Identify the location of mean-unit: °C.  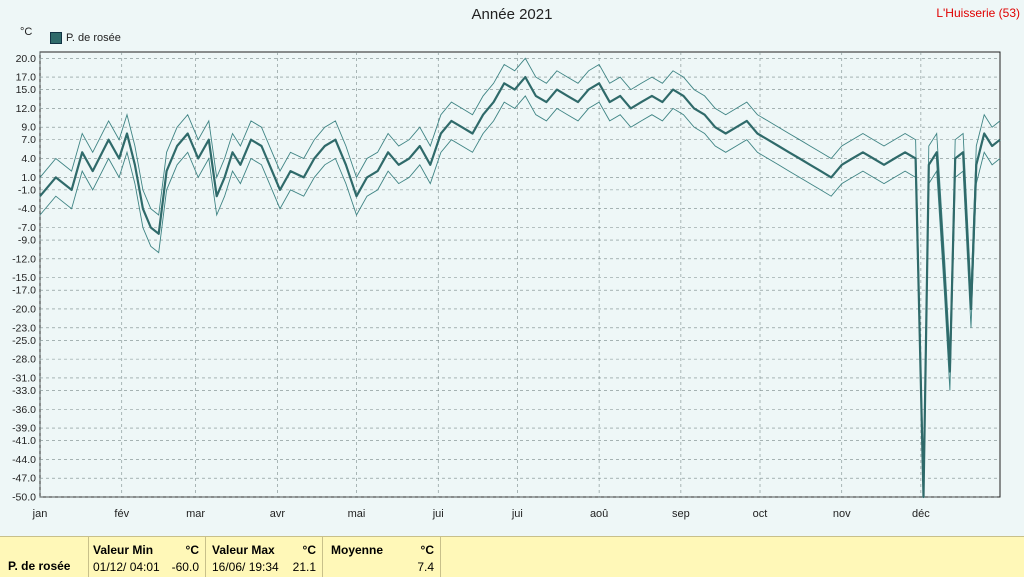
(427, 550).